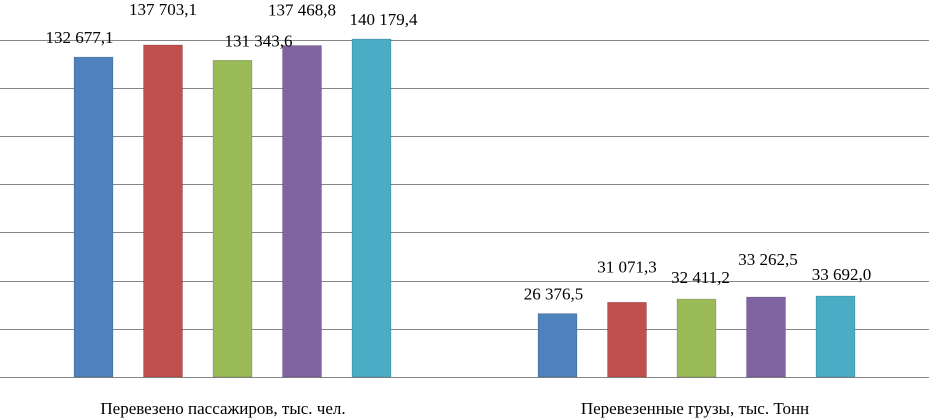 The height and width of the screenshot is (419, 929). Describe the element at coordinates (80, 37) in the screenshot. I see `data-label: 132 677,1` at that location.